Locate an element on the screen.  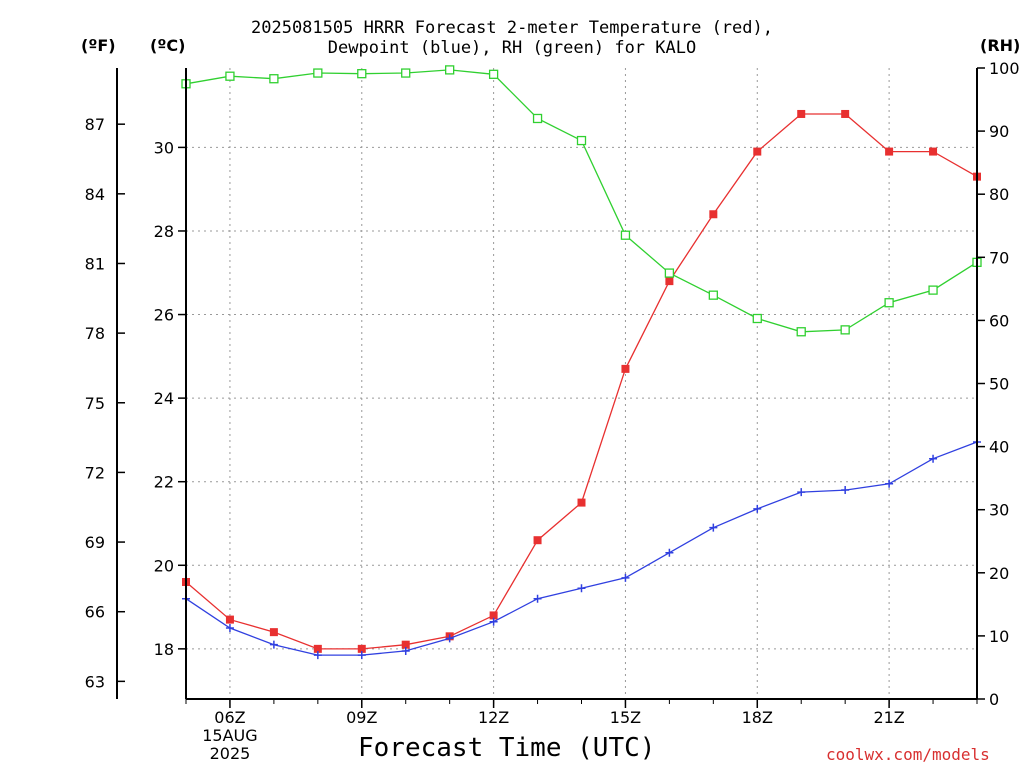
y-tick-label-celsius: 24 is located at coordinates (164, 398).